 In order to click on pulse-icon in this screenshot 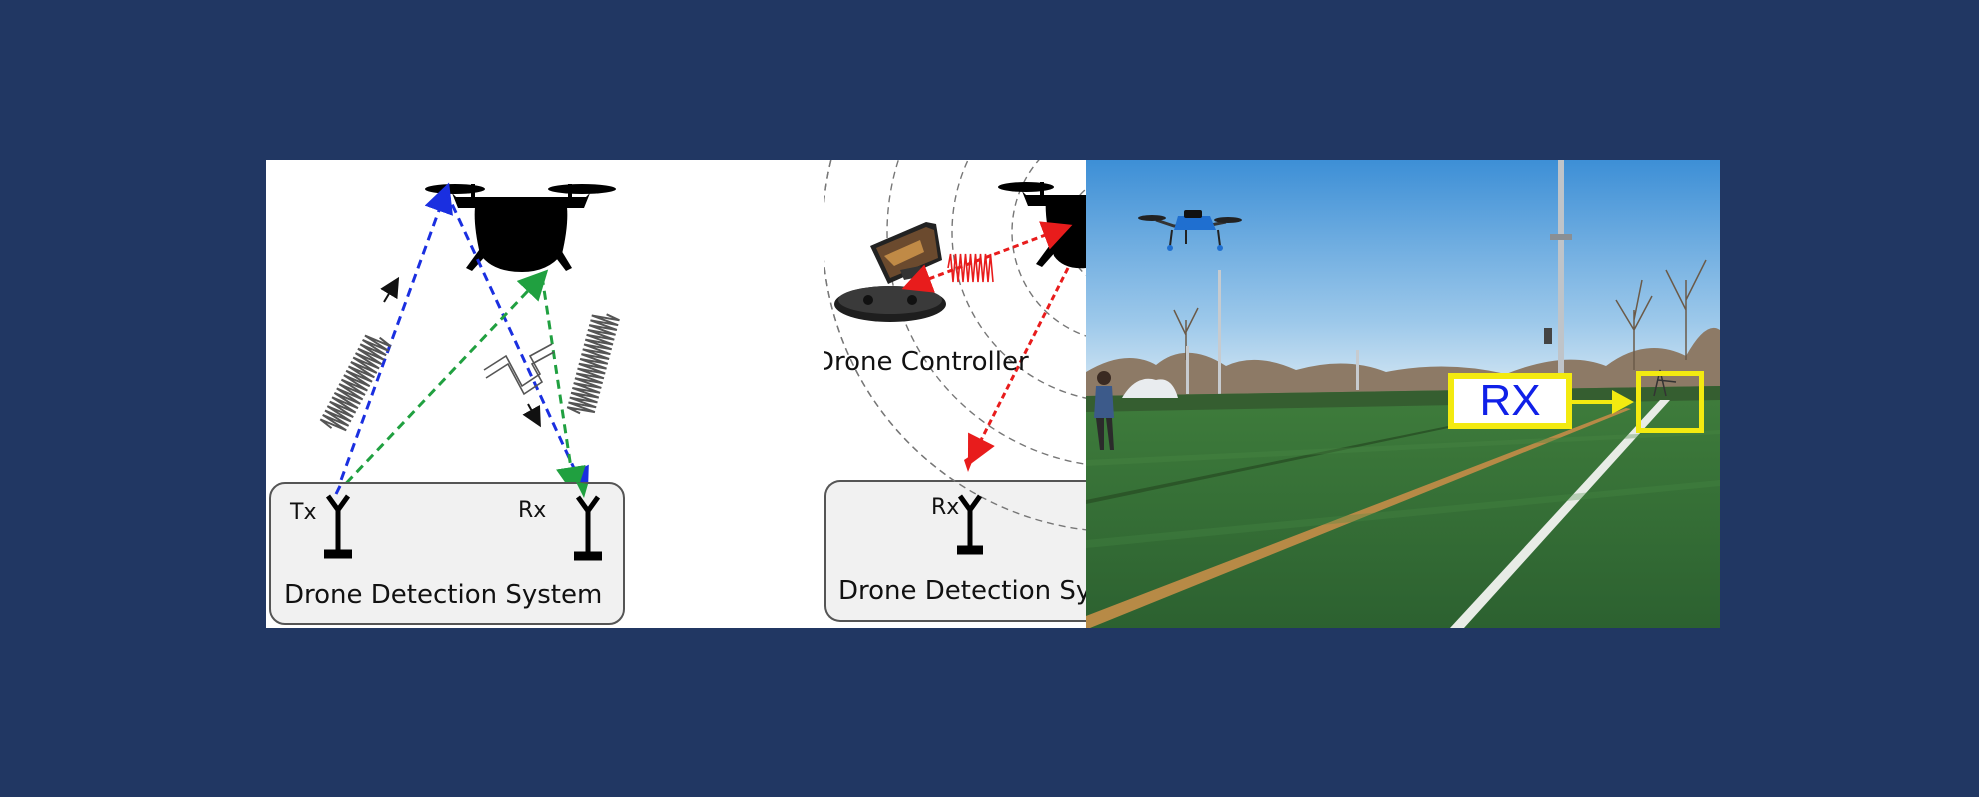, I will do `click(519, 369)`.